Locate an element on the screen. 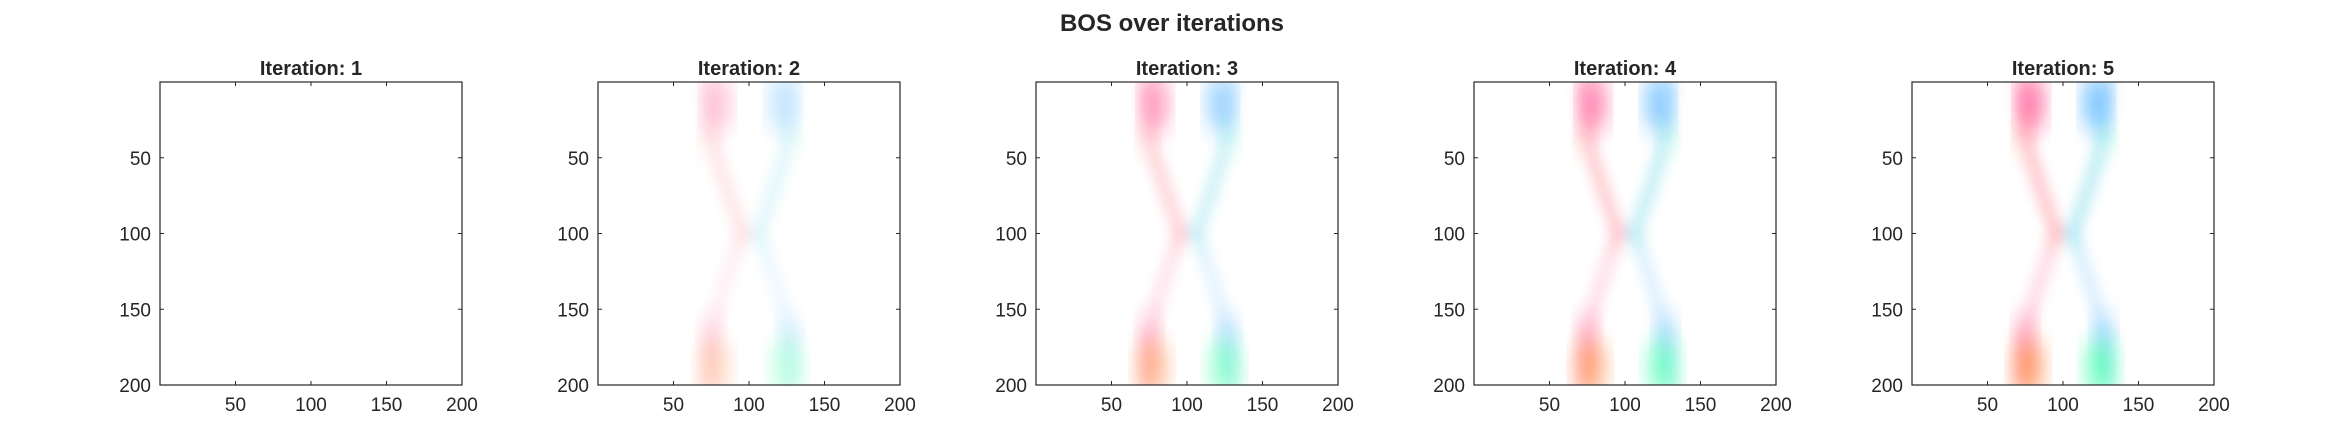 This screenshot has width=2344, height=427. subplot-5: 50 100 150 200 50 100 150 200 Iteration: 5 is located at coordinates (2050, 237).